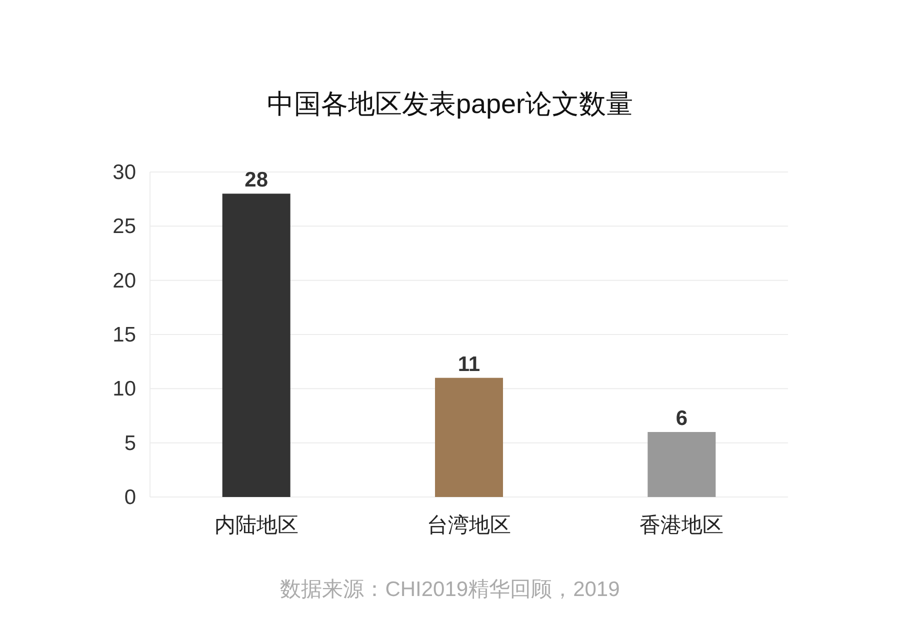  Describe the element at coordinates (256, 180) in the screenshot. I see `data-label: 28` at that location.